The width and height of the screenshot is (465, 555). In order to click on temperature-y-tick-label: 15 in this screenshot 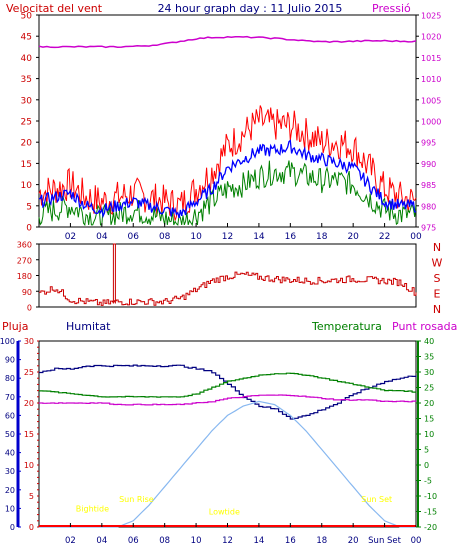, I will do `click(429, 419)`.